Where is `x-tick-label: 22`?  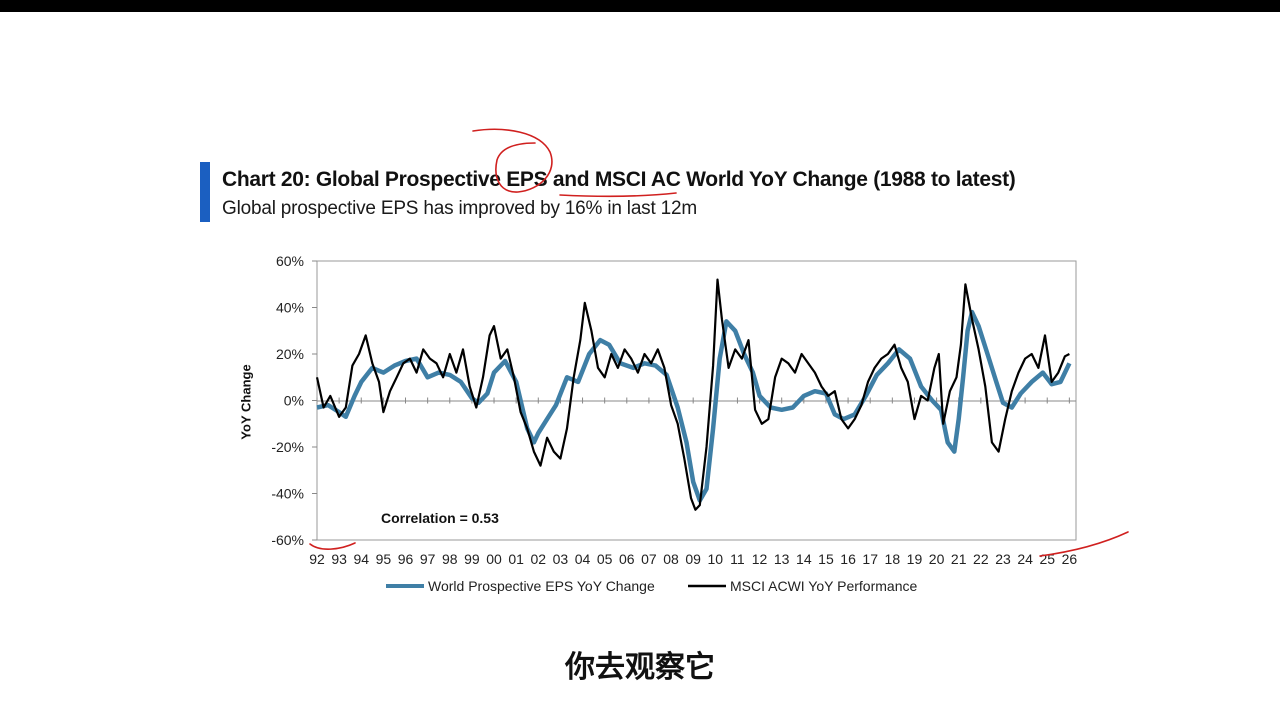 x-tick-label: 22 is located at coordinates (981, 559).